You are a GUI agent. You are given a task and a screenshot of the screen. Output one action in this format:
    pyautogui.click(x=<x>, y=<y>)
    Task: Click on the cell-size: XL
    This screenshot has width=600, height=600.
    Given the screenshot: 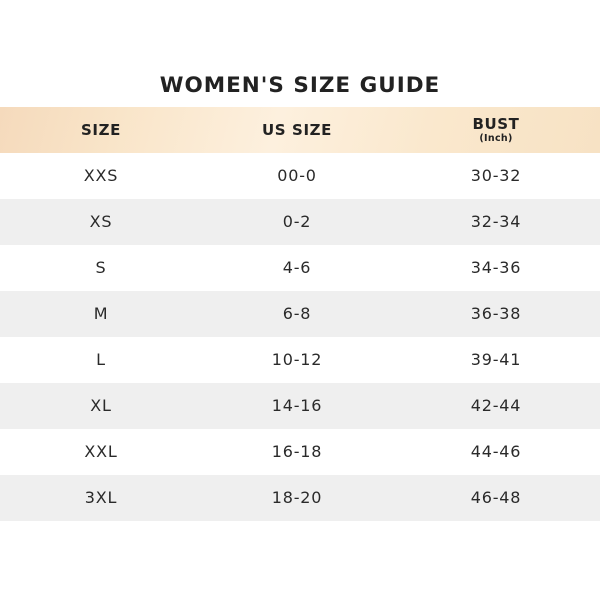 What is the action you would take?
    pyautogui.click(x=101, y=405)
    